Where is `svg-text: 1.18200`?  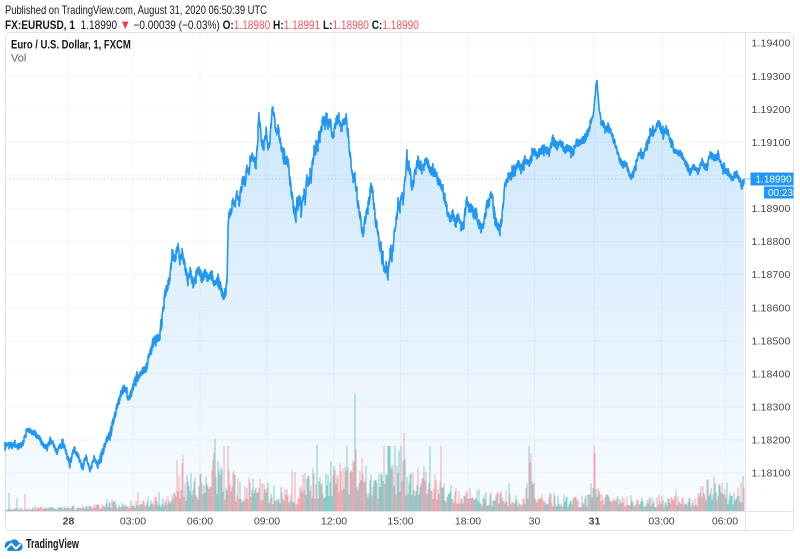 svg-text: 1.18200 is located at coordinates (771, 441).